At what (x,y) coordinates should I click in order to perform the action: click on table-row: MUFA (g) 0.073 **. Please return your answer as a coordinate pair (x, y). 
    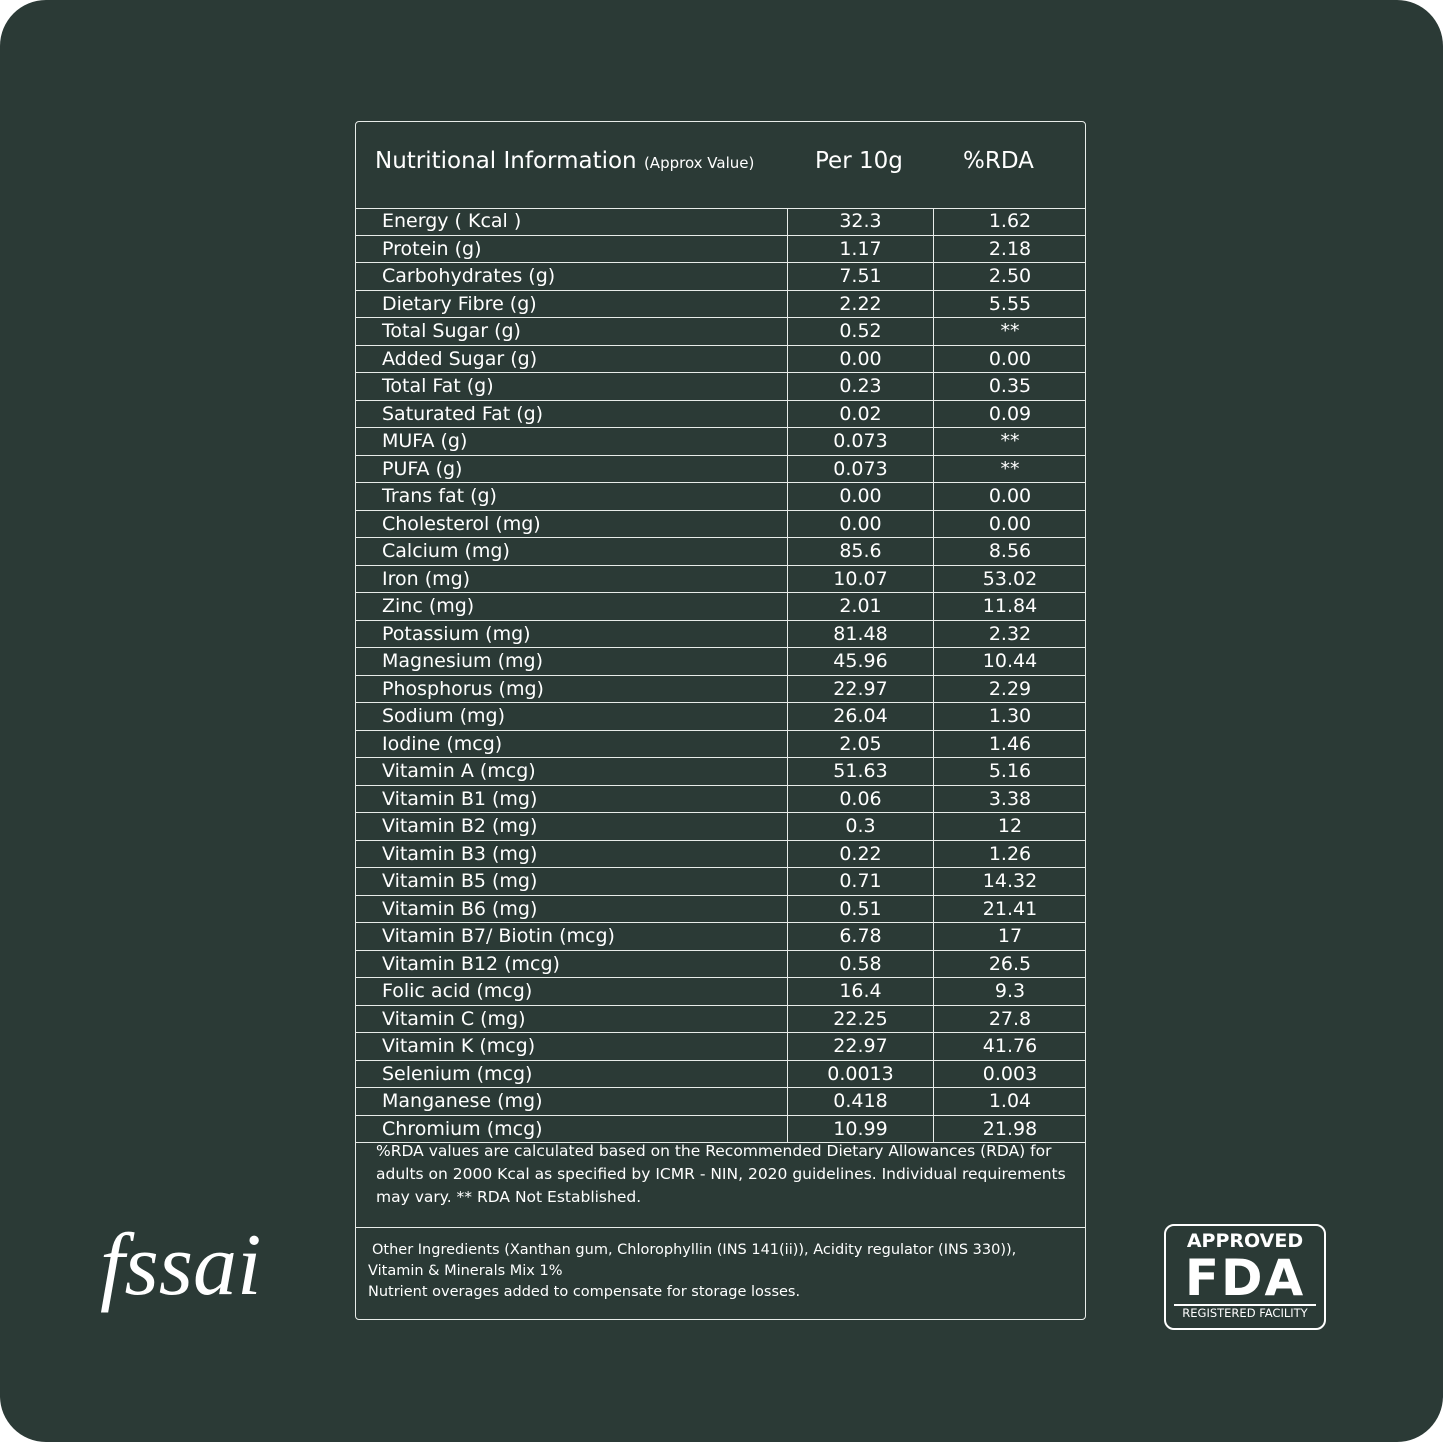
    Looking at the image, I should click on (720, 442).